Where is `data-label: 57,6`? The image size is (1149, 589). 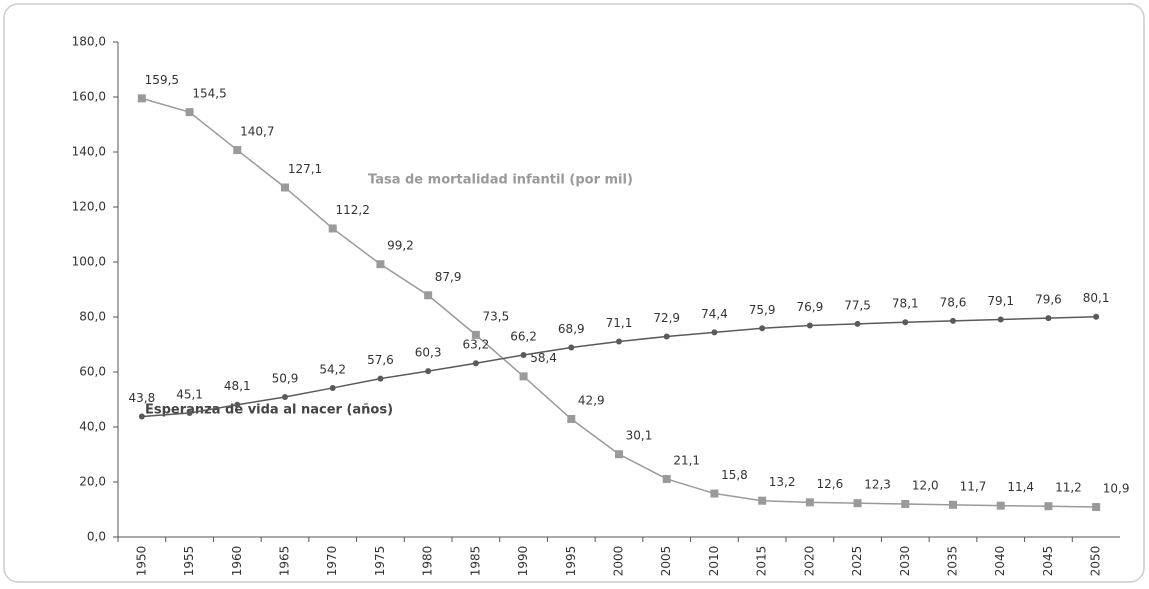
data-label: 57,6 is located at coordinates (380, 360).